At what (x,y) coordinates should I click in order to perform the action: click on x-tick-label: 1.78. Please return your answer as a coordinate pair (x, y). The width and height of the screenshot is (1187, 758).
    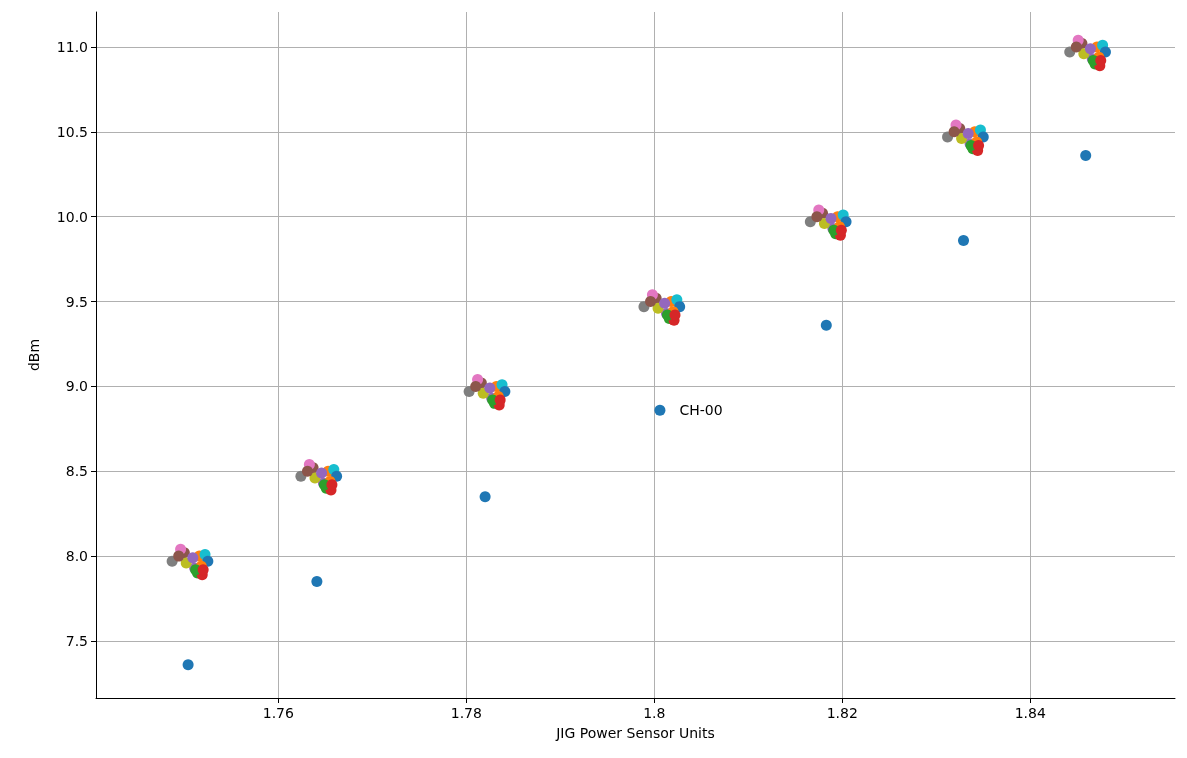
    Looking at the image, I should click on (466, 713).